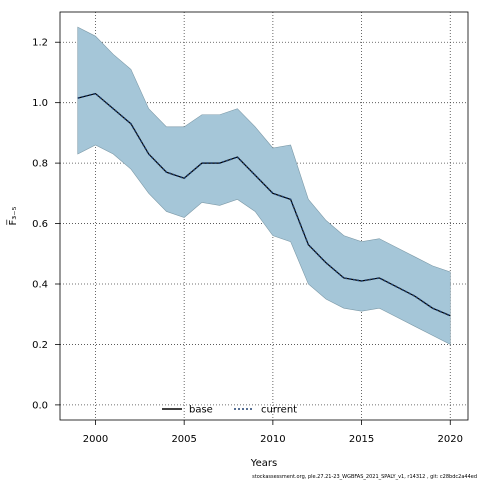 The width and height of the screenshot is (480, 480). What do you see at coordinates (40, 164) in the screenshot?
I see `y-tick-label: 0.8` at bounding box center [40, 164].